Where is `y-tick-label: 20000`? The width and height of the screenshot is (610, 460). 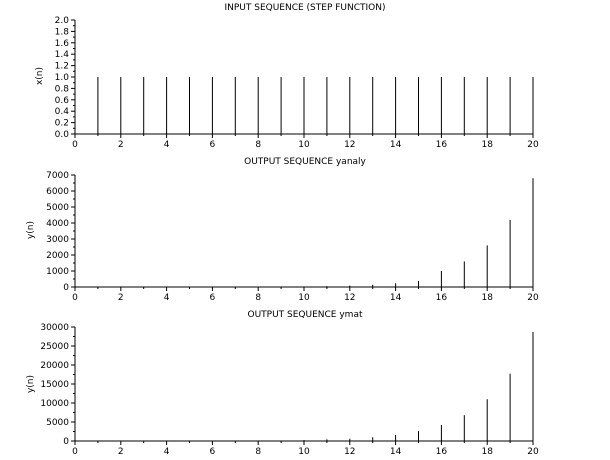
y-tick-label: 20000 is located at coordinates (54, 366).